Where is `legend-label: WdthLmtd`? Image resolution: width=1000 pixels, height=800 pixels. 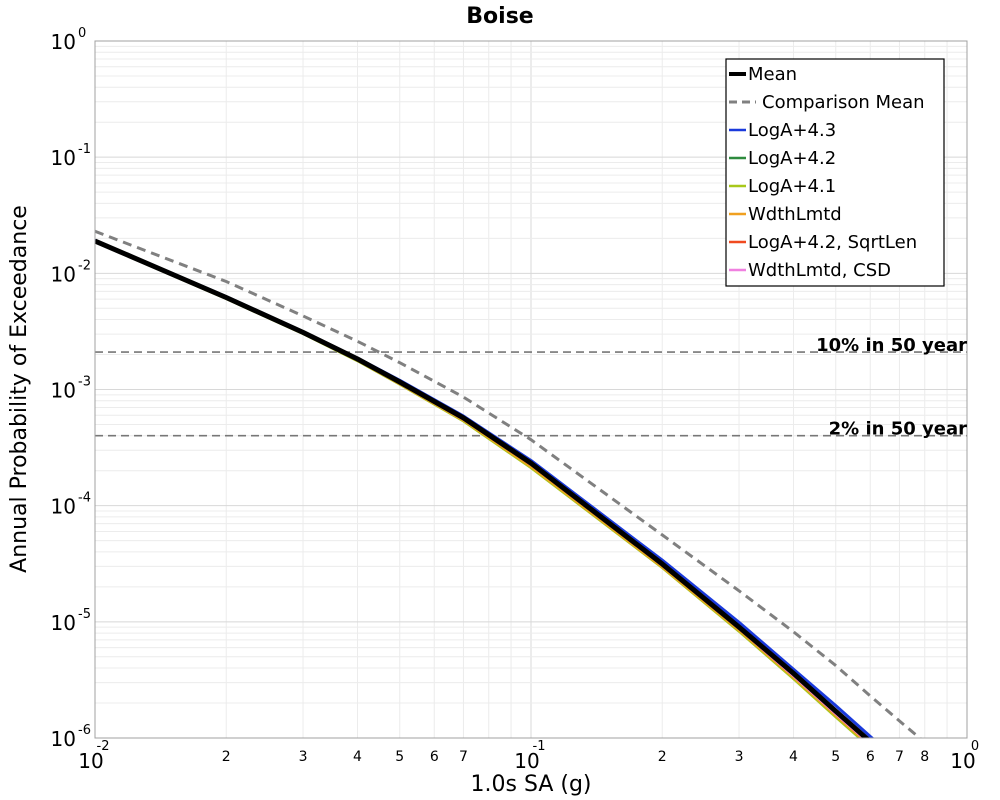
legend-label: WdthLmtd is located at coordinates (795, 214).